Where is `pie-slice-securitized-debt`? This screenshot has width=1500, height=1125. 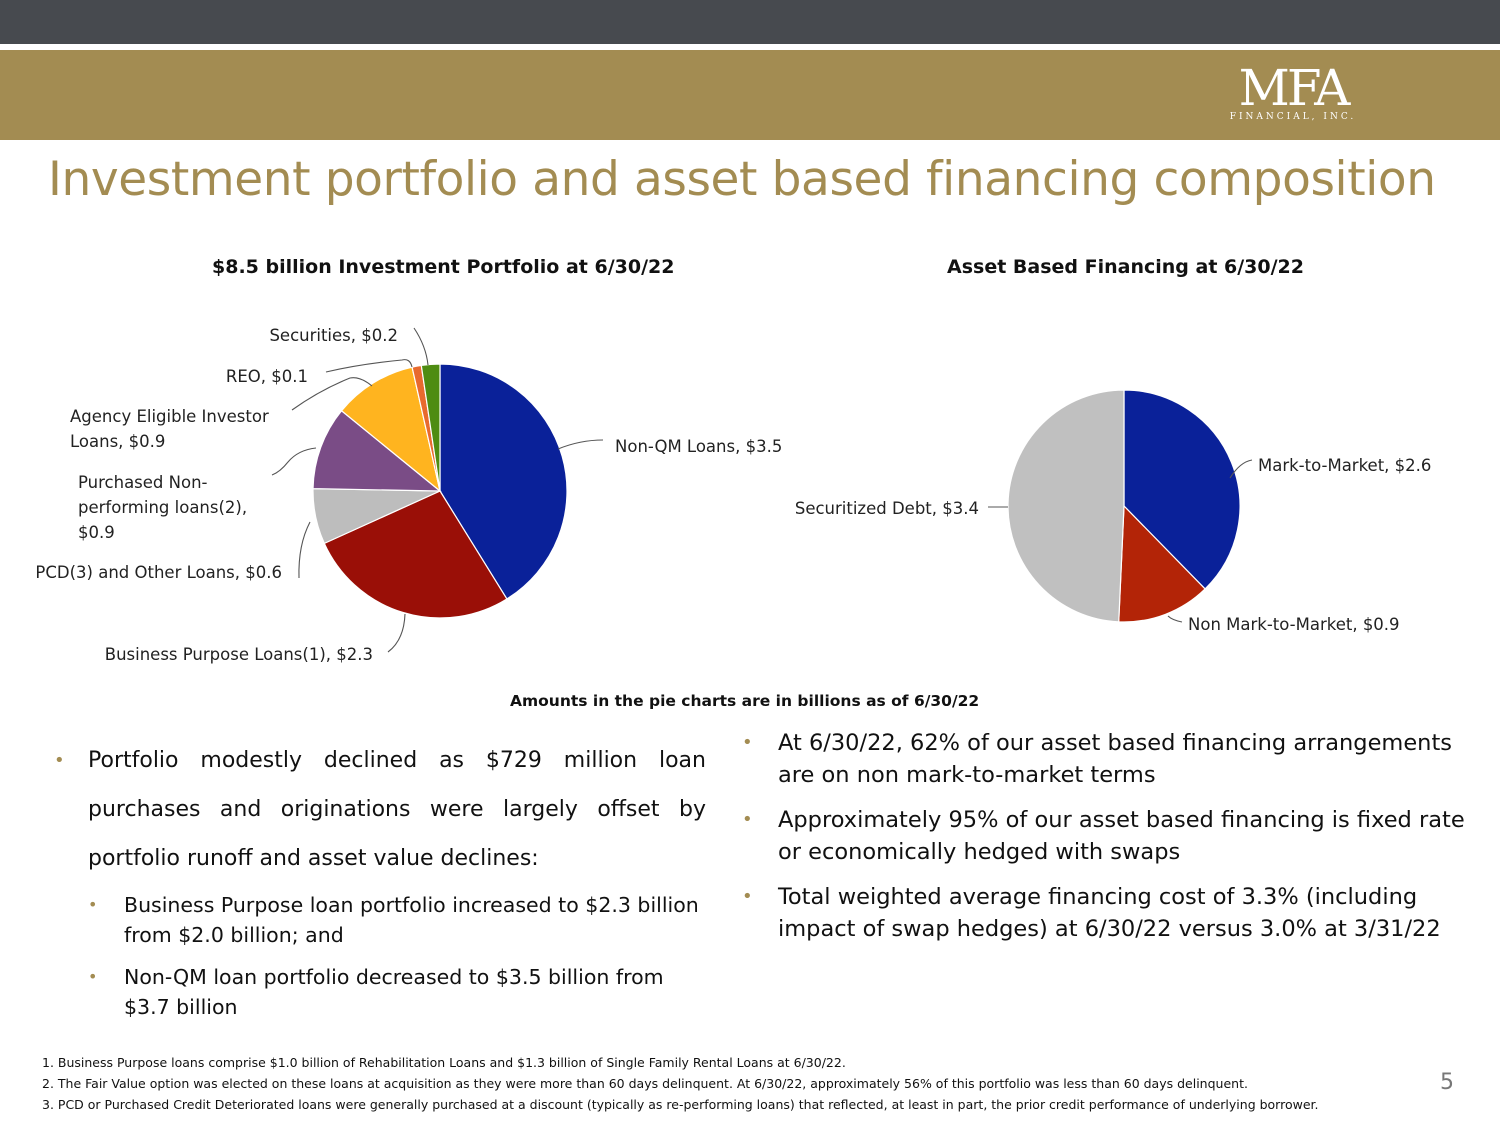
pie-slice-securitized-debt is located at coordinates (1066, 506).